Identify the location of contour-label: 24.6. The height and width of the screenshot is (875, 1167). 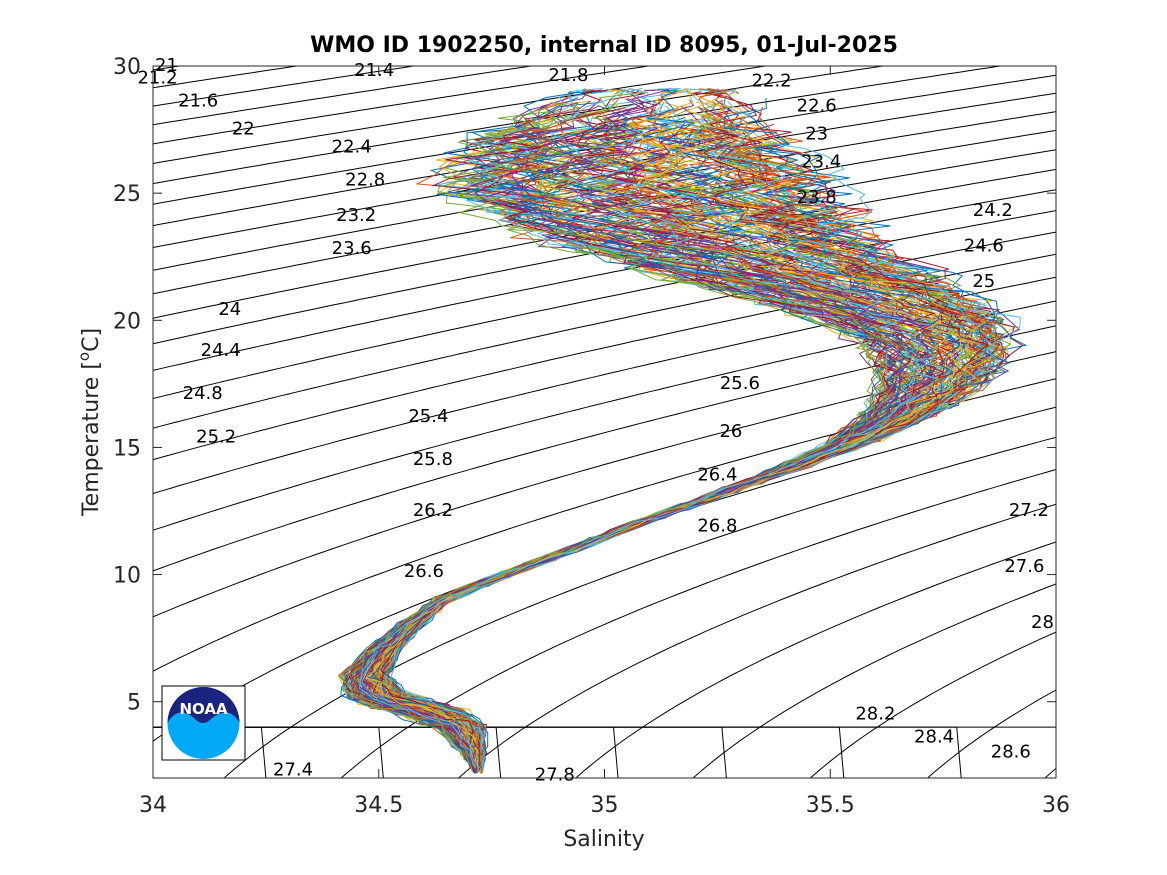
(984, 246).